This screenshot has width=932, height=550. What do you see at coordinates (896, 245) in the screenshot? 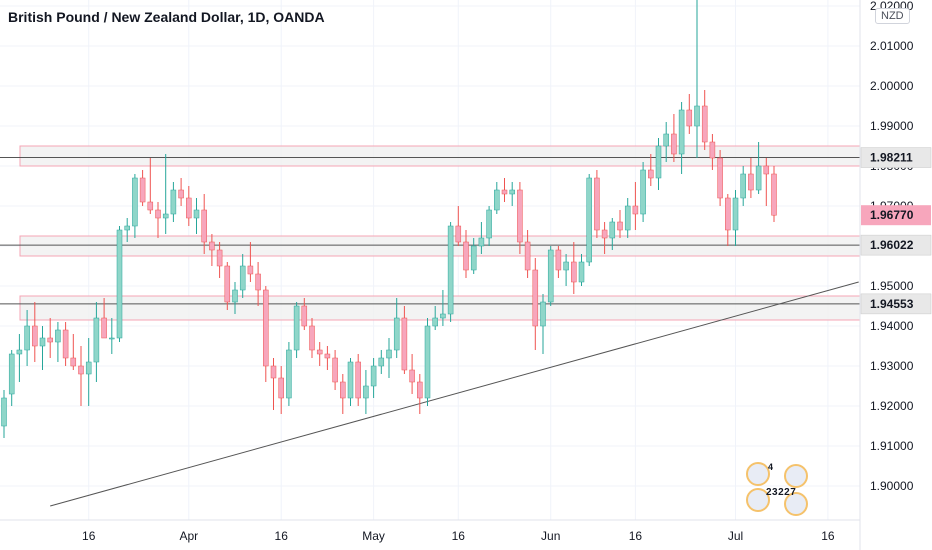
I see `zone-price-tag` at bounding box center [896, 245].